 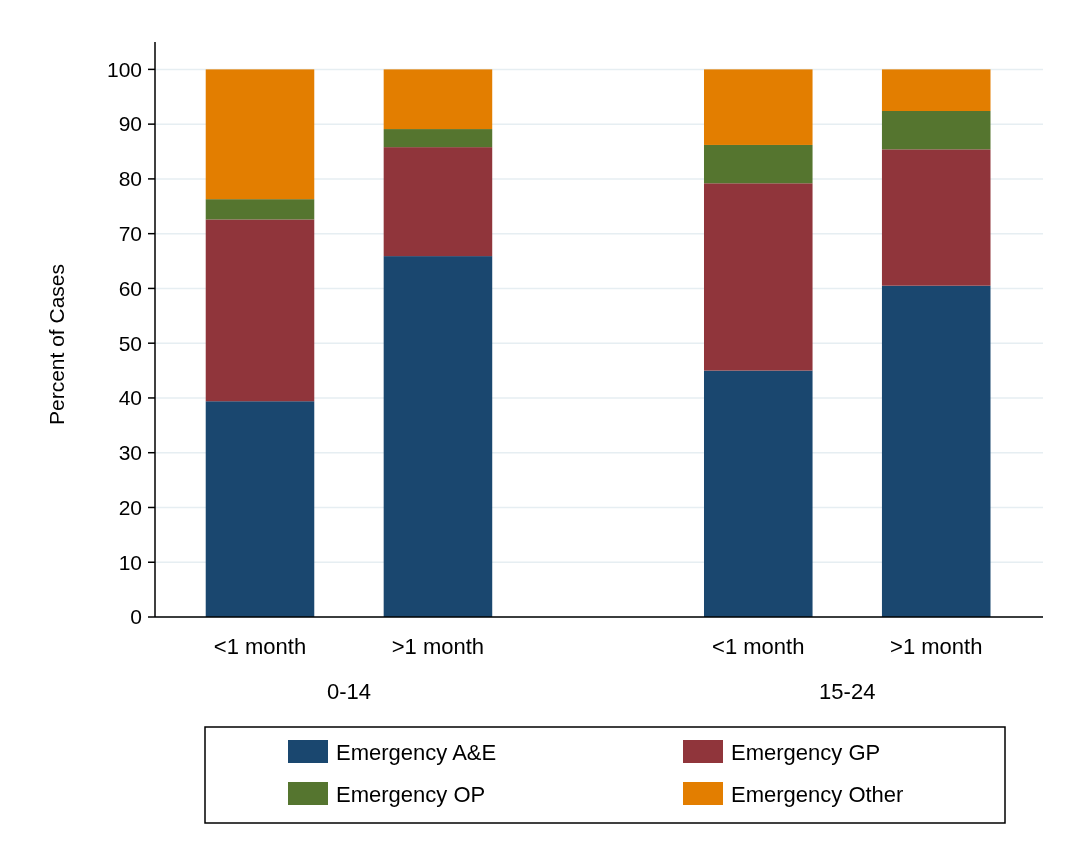 I want to click on legend-label: Emergency Other, so click(x=817, y=794).